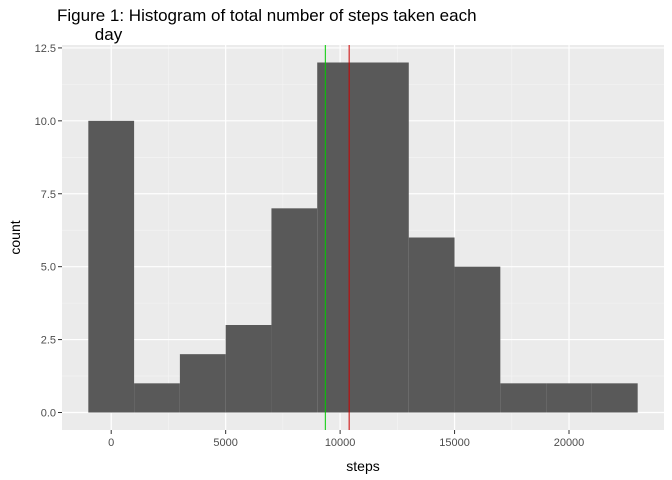 The image size is (672, 480). Describe the element at coordinates (48, 341) in the screenshot. I see `y-tick-label: 2.5` at that location.